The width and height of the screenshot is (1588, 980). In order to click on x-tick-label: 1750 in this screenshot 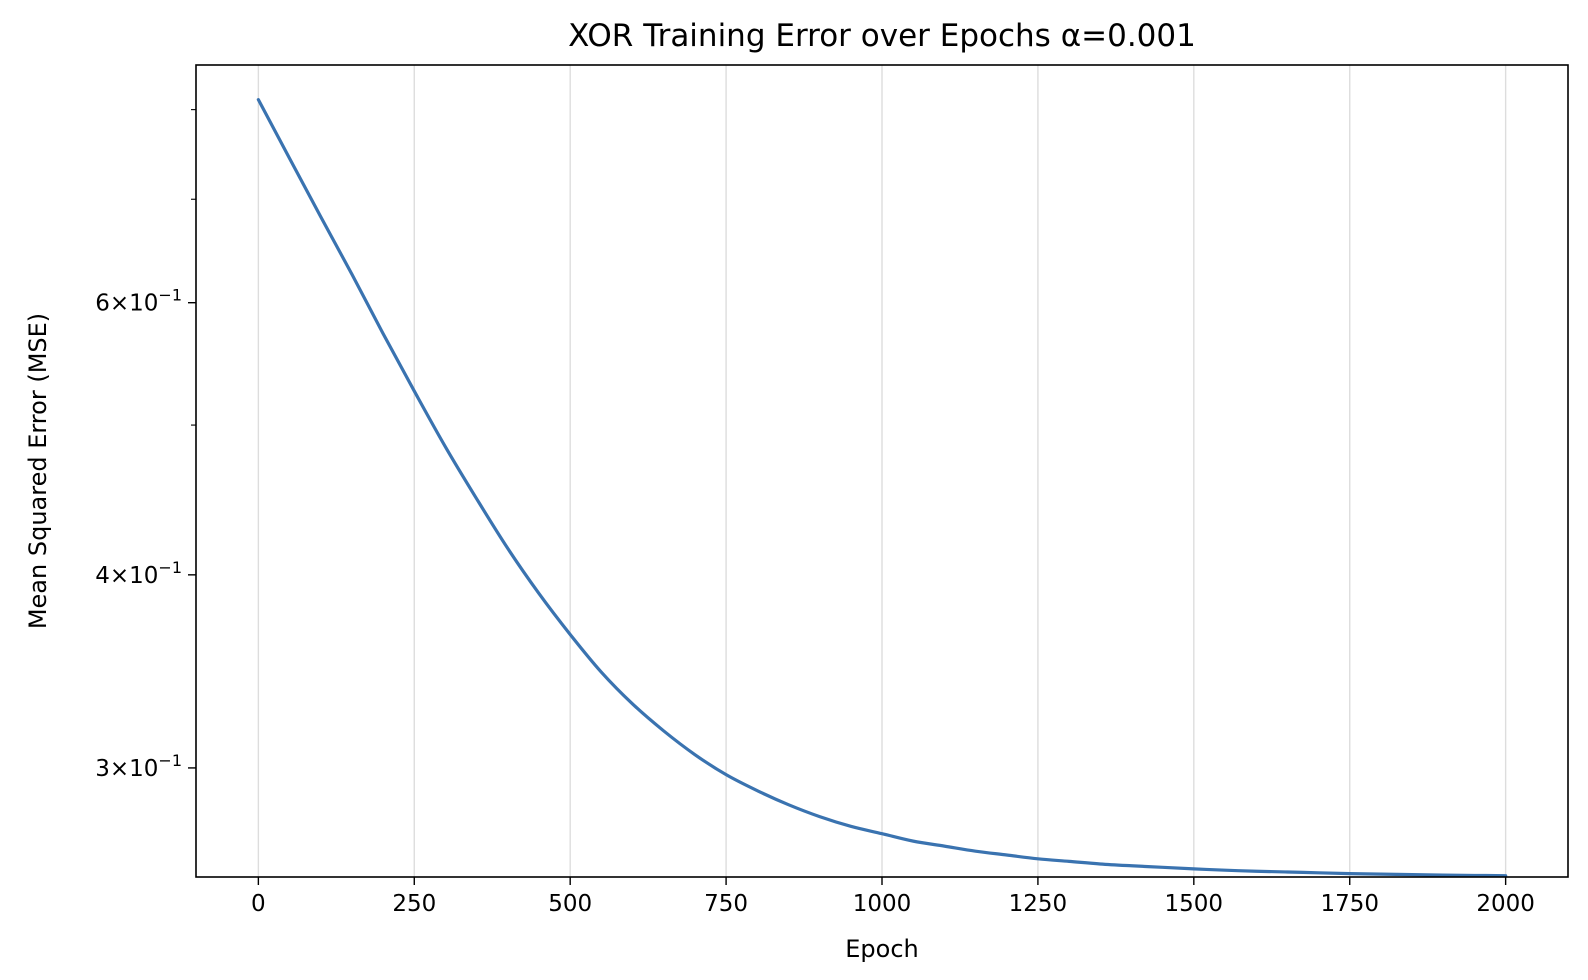, I will do `click(1349, 904)`.